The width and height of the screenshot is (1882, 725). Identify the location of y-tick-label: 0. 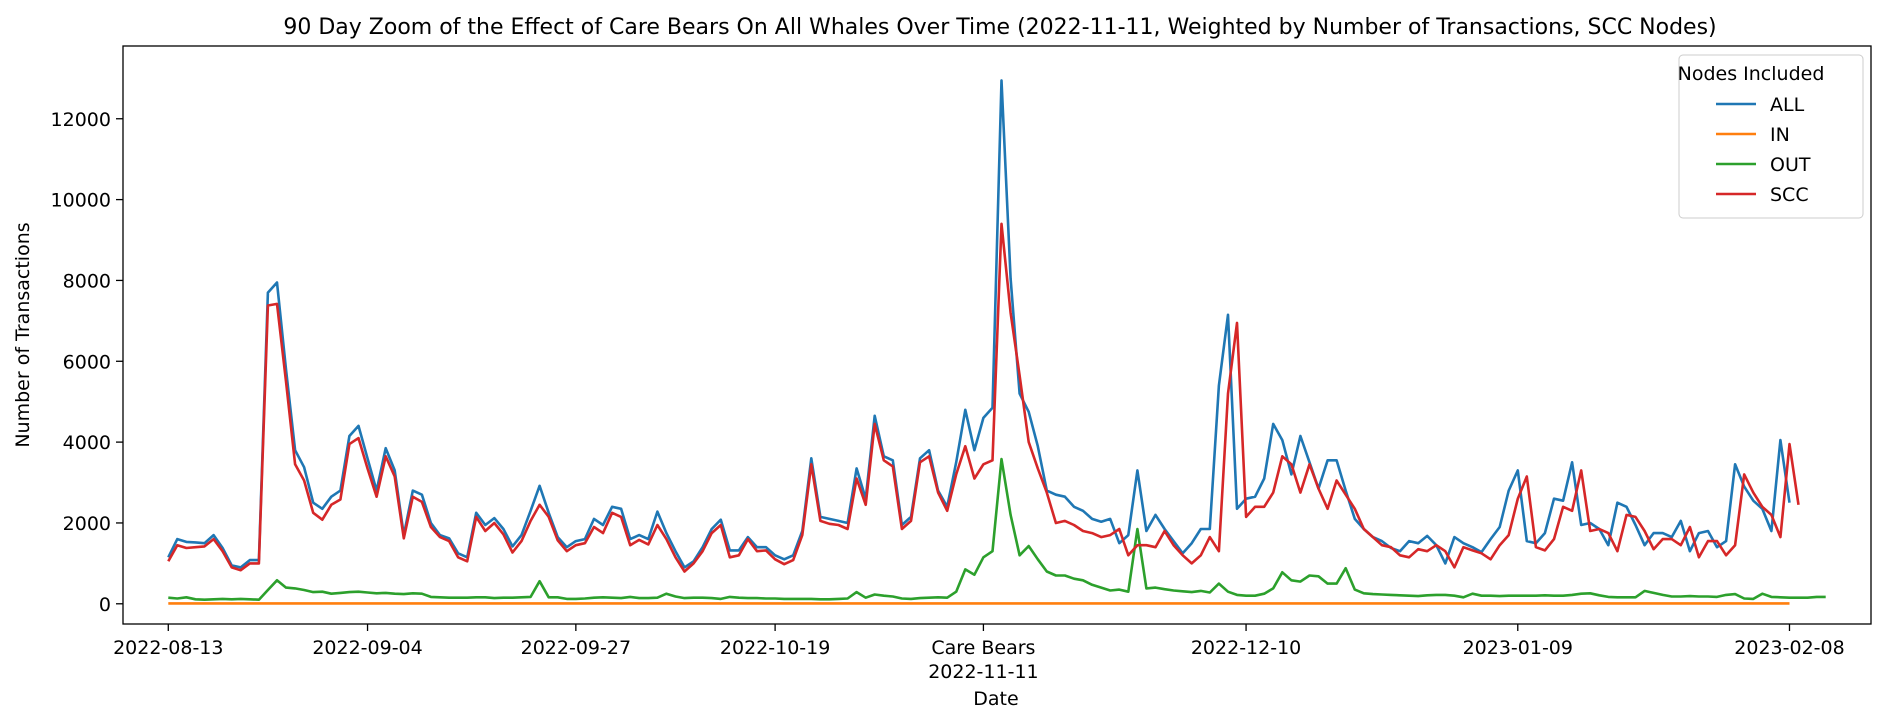
(105, 605).